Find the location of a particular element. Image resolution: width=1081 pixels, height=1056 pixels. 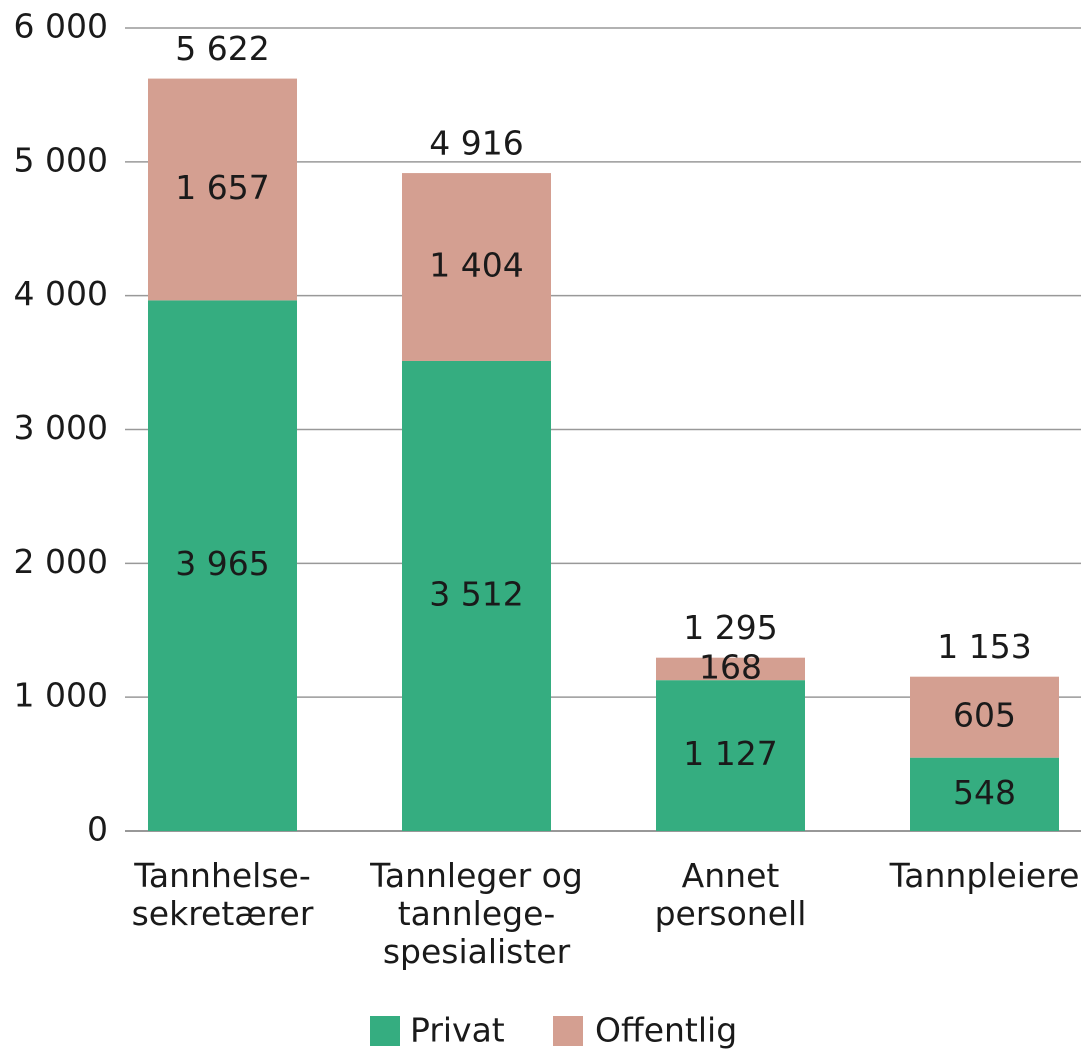

y-tick-label: 0 is located at coordinates (97, 829).